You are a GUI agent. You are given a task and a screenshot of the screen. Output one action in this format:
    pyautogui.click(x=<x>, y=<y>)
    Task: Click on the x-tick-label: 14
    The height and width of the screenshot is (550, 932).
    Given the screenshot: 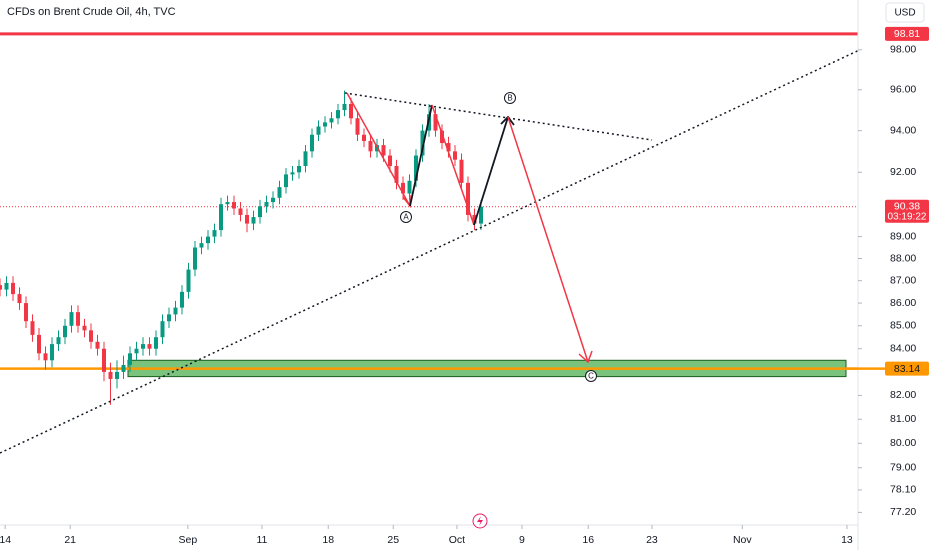 What is the action you would take?
    pyautogui.click(x=5, y=540)
    